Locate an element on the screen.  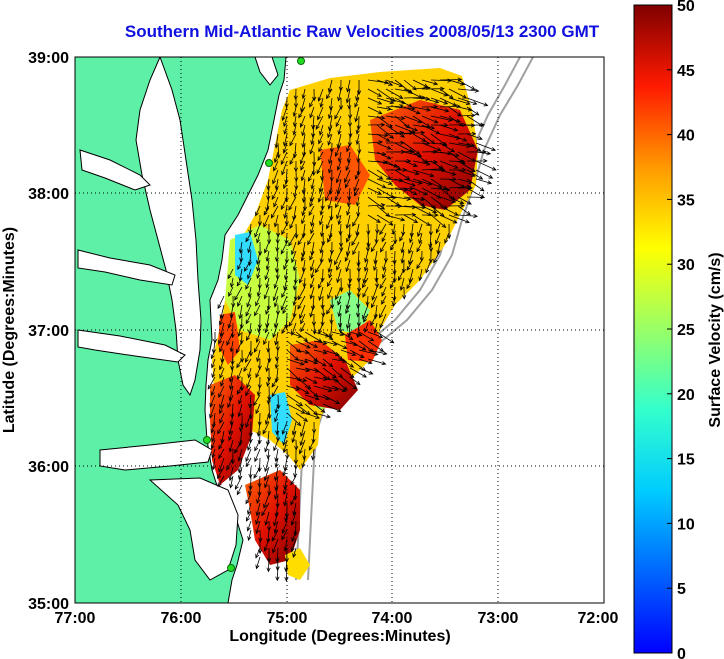
colorbar-tick-label: 0 is located at coordinates (681, 652).